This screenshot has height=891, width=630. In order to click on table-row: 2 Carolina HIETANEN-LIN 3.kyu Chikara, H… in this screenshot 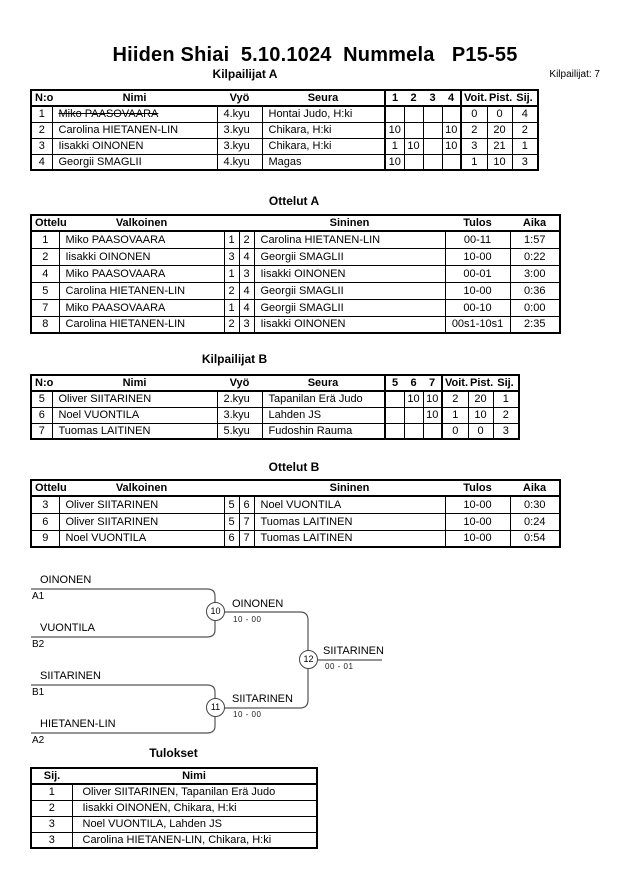, I will do `click(284, 130)`.